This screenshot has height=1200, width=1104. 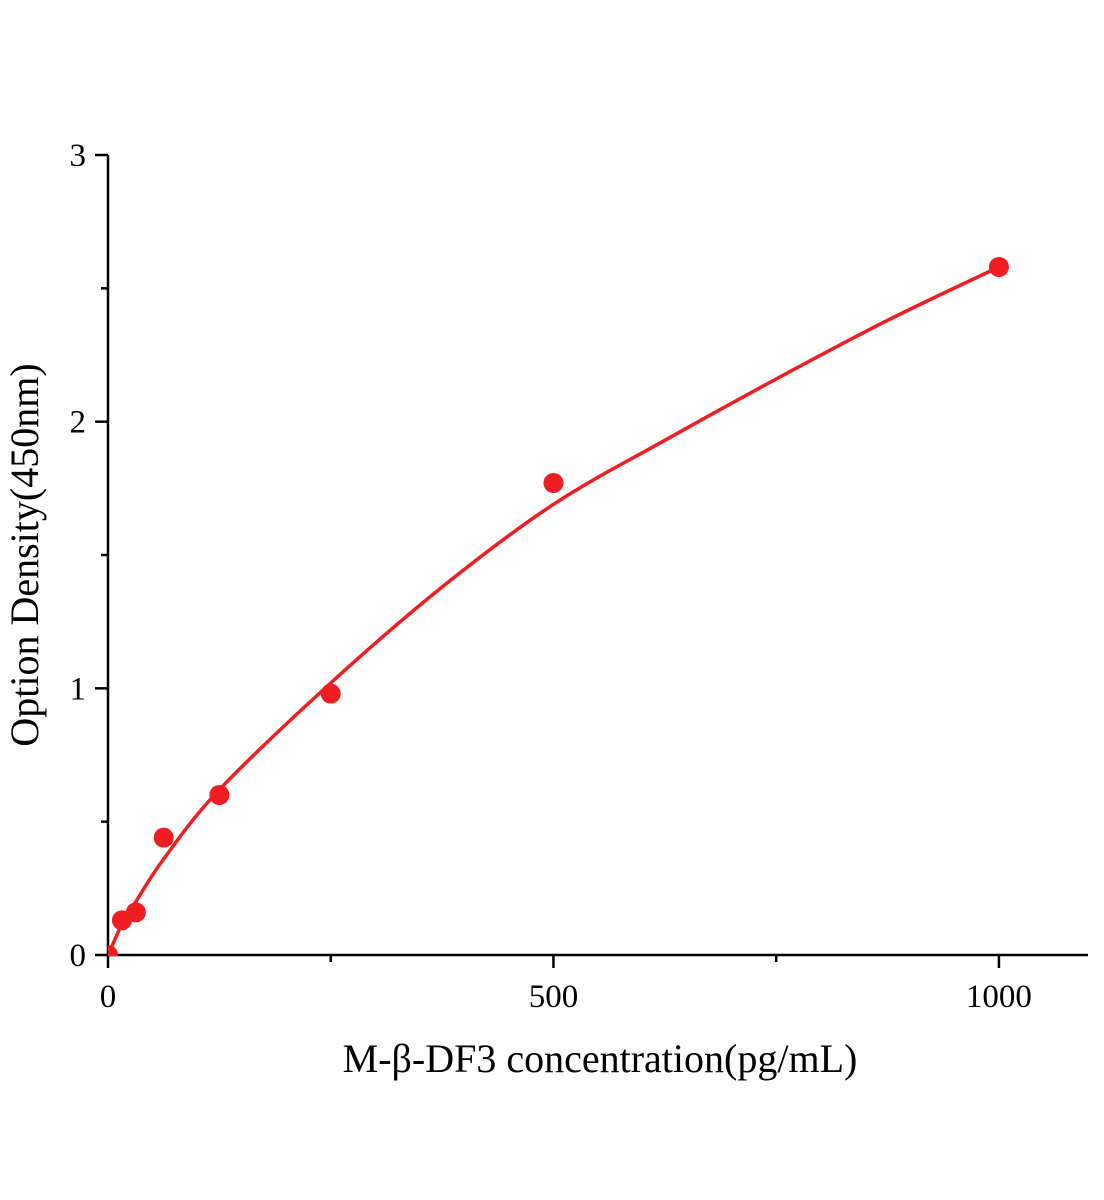 I want to click on x-tick-label: 500, so click(x=554, y=997).